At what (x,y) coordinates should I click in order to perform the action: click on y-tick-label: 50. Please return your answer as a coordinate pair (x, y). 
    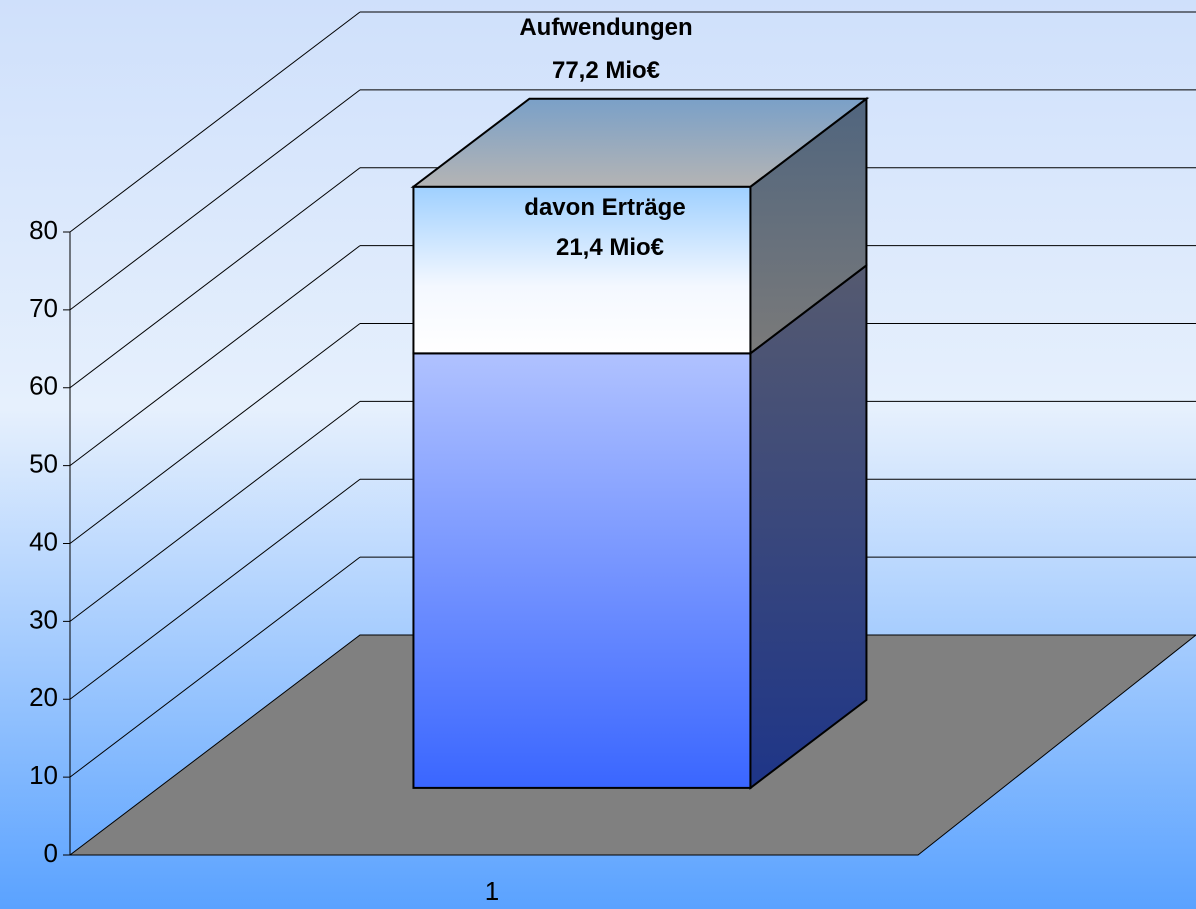
    Looking at the image, I should click on (43, 464).